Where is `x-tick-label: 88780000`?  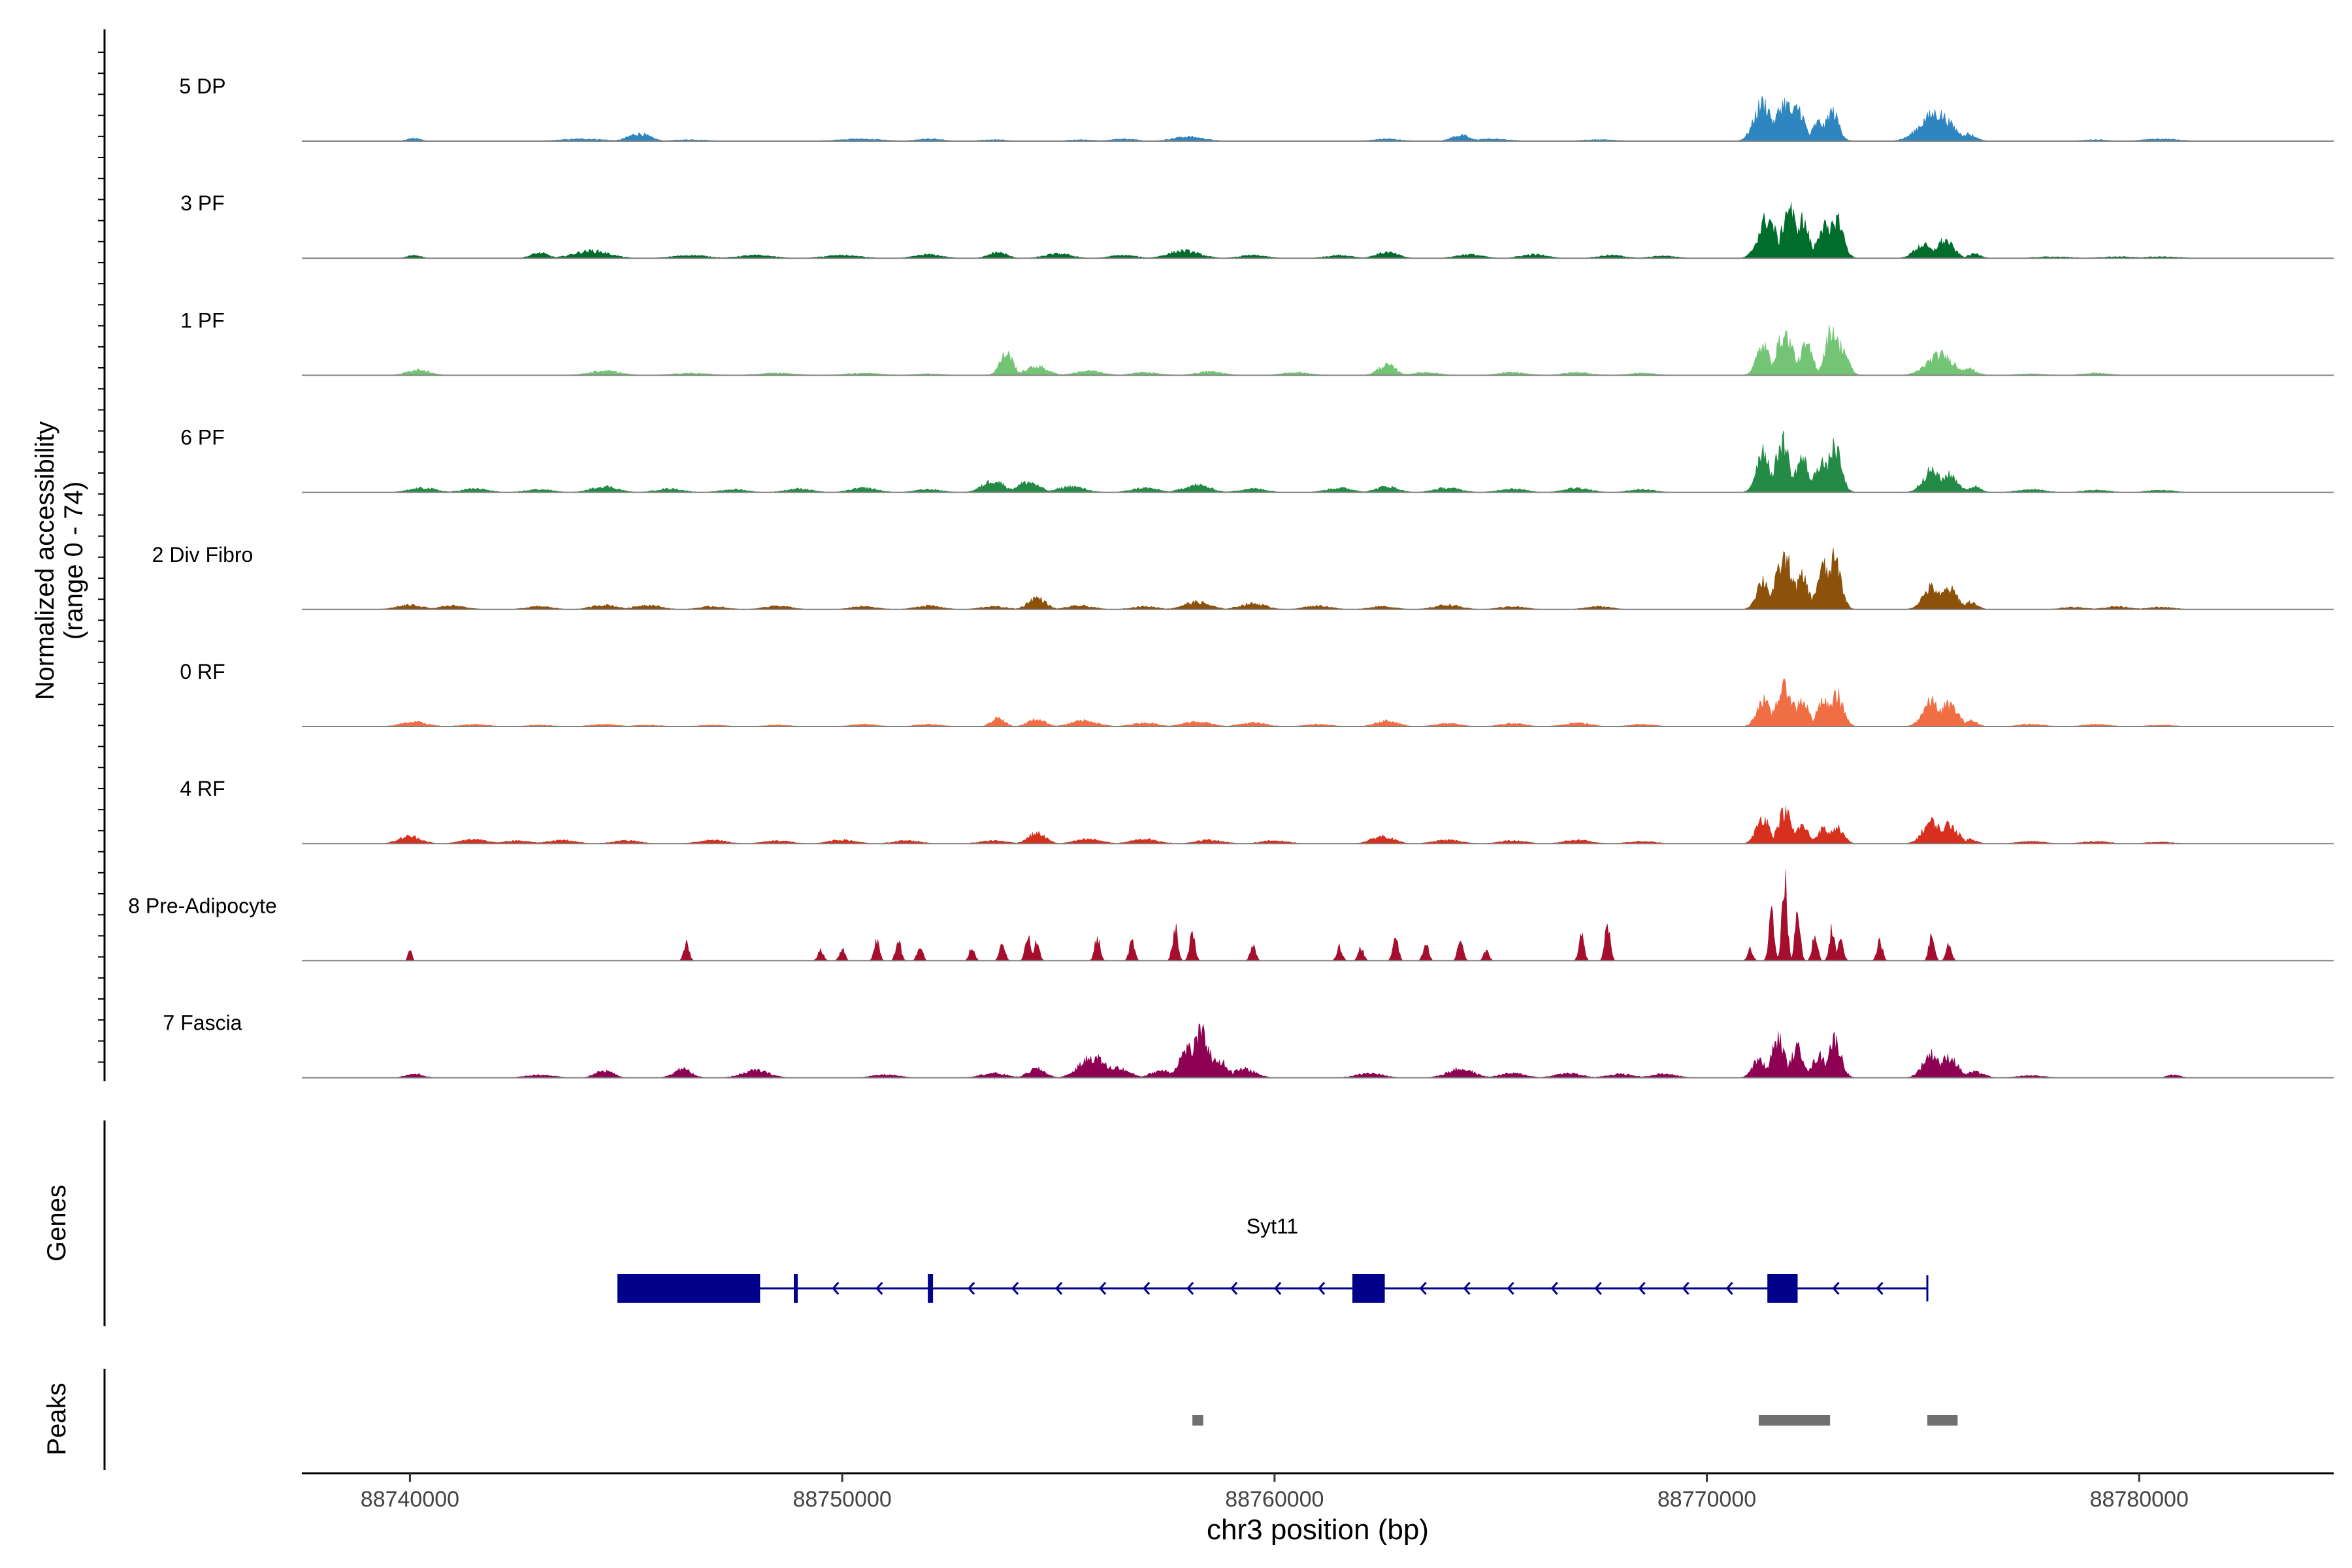 x-tick-label: 88780000 is located at coordinates (2139, 1499).